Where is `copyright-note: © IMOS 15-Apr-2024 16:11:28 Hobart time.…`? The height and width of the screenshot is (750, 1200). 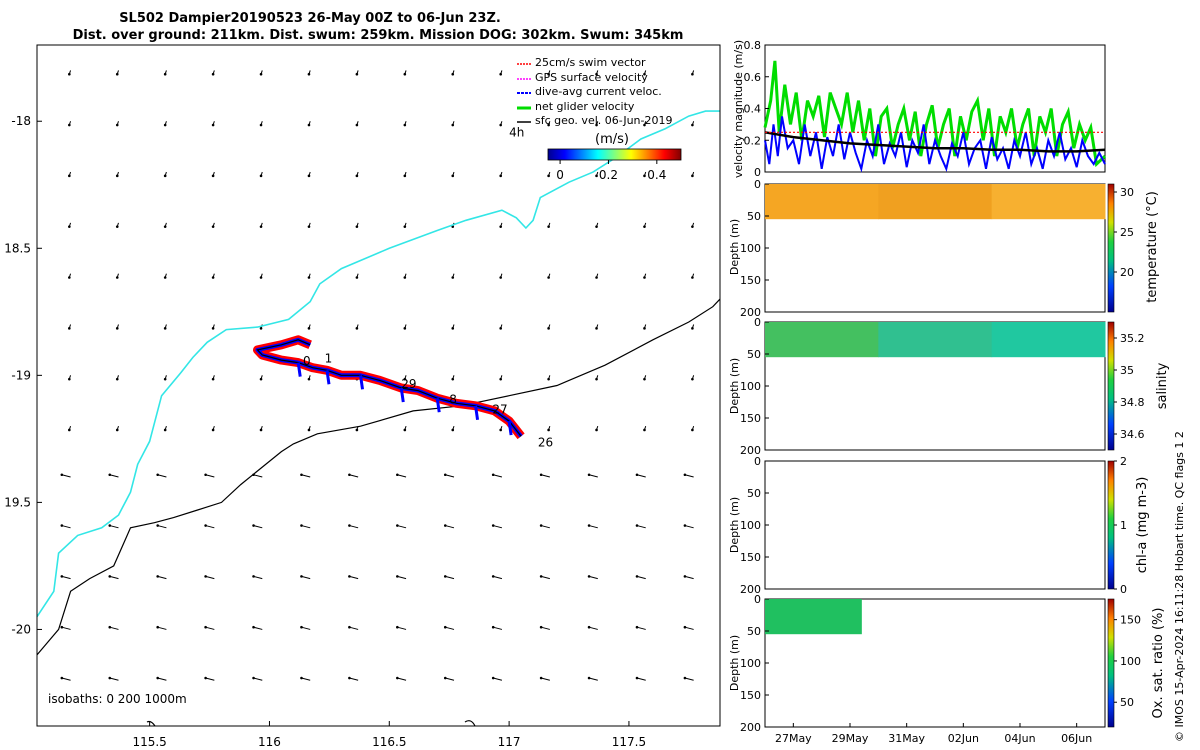 copyright-note: © IMOS 15-Apr-2024 16:11:28 Hobart time.… is located at coordinates (1179, 586).